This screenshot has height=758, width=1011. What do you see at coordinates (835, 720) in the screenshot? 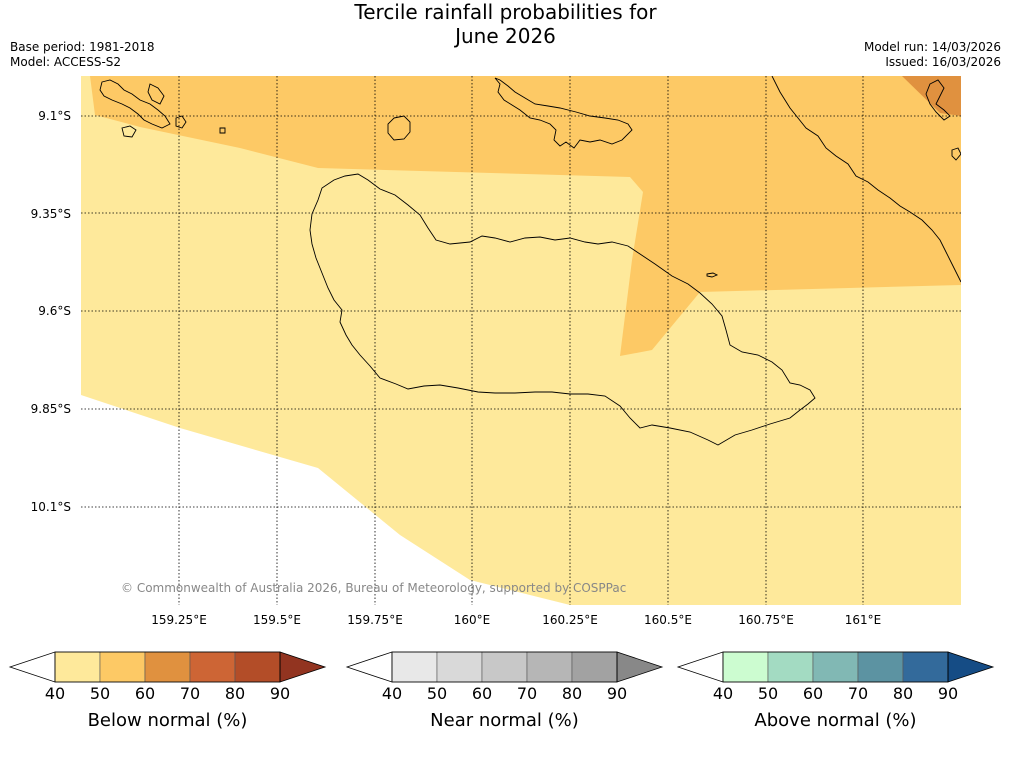
I see `colorbar-title: Above normal (%)` at bounding box center [835, 720].